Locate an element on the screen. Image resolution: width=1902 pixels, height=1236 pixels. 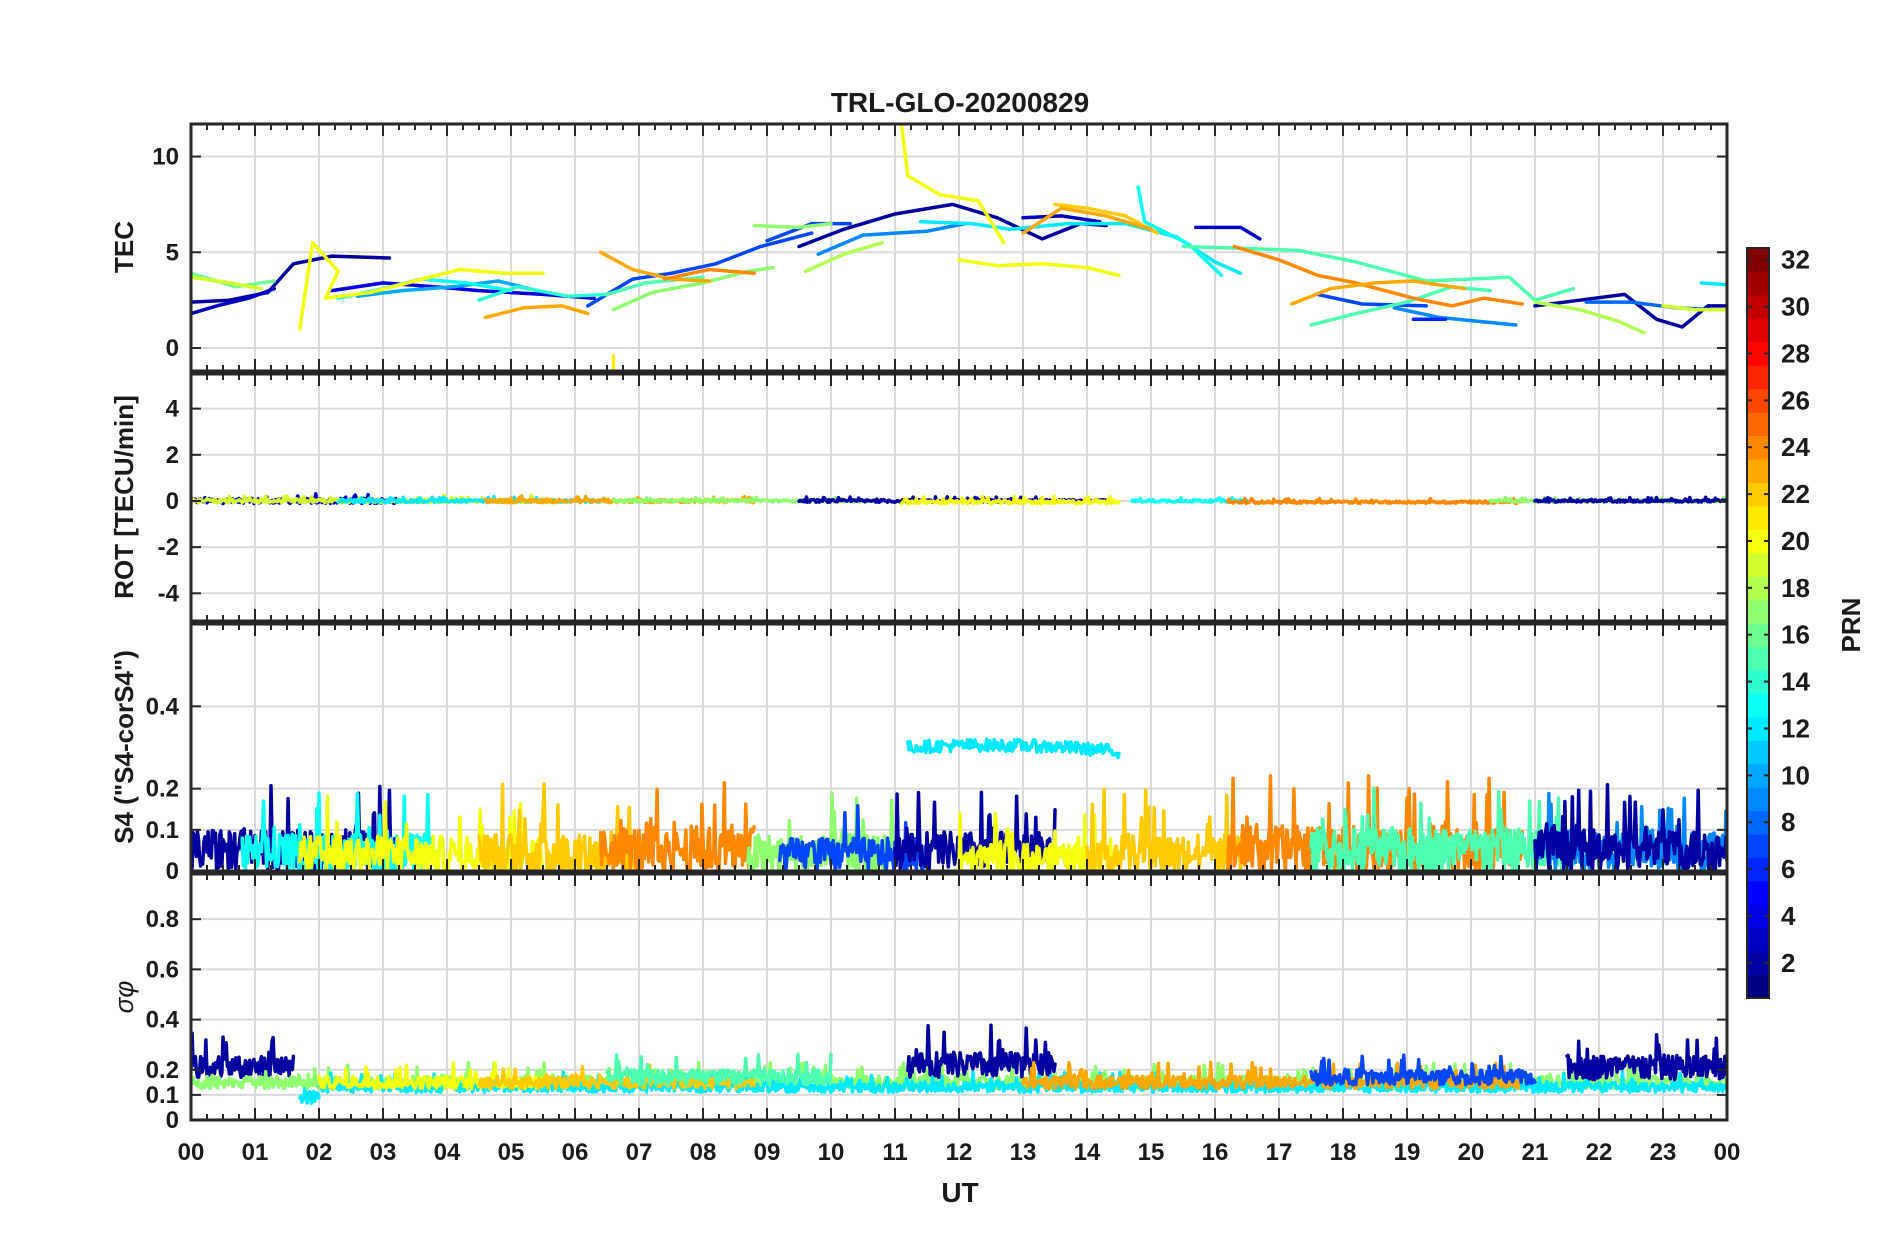
s4-ylabel: S4 ("S4-corS4") is located at coordinates (124, 747).